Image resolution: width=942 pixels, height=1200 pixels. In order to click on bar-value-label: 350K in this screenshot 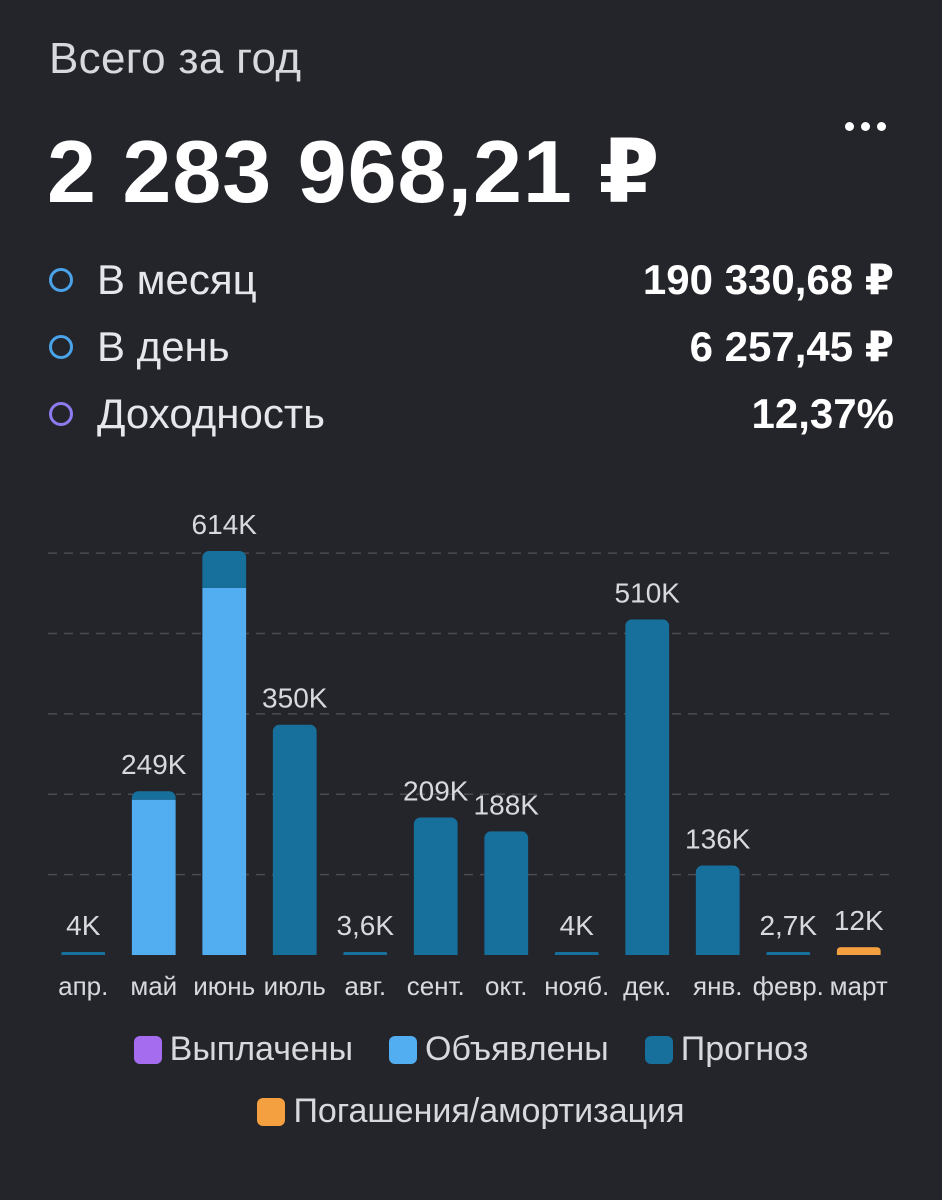, I will do `click(295, 698)`.